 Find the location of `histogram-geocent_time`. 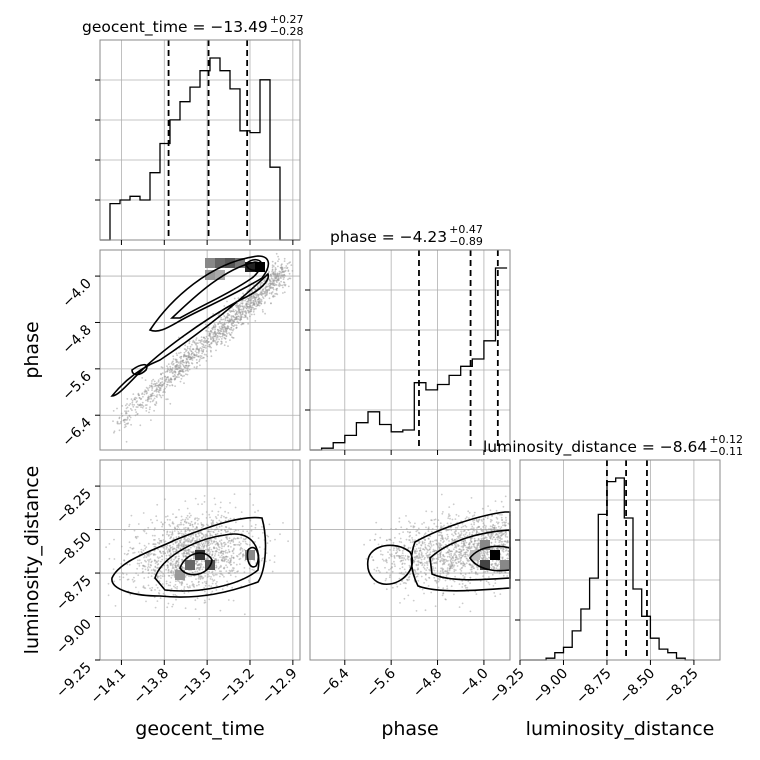

histogram-geocent_time is located at coordinates (200, 149).